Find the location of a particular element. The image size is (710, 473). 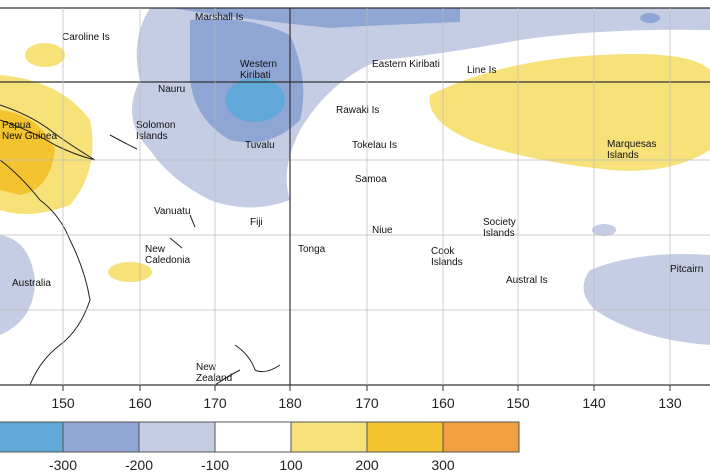

place-label-line: Australia is located at coordinates (31, 283).